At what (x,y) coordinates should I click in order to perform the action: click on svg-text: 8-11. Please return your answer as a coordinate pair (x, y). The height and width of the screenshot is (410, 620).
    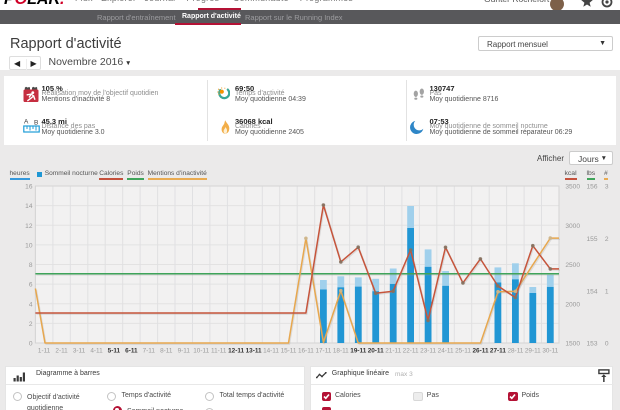
    Looking at the image, I should click on (166, 351).